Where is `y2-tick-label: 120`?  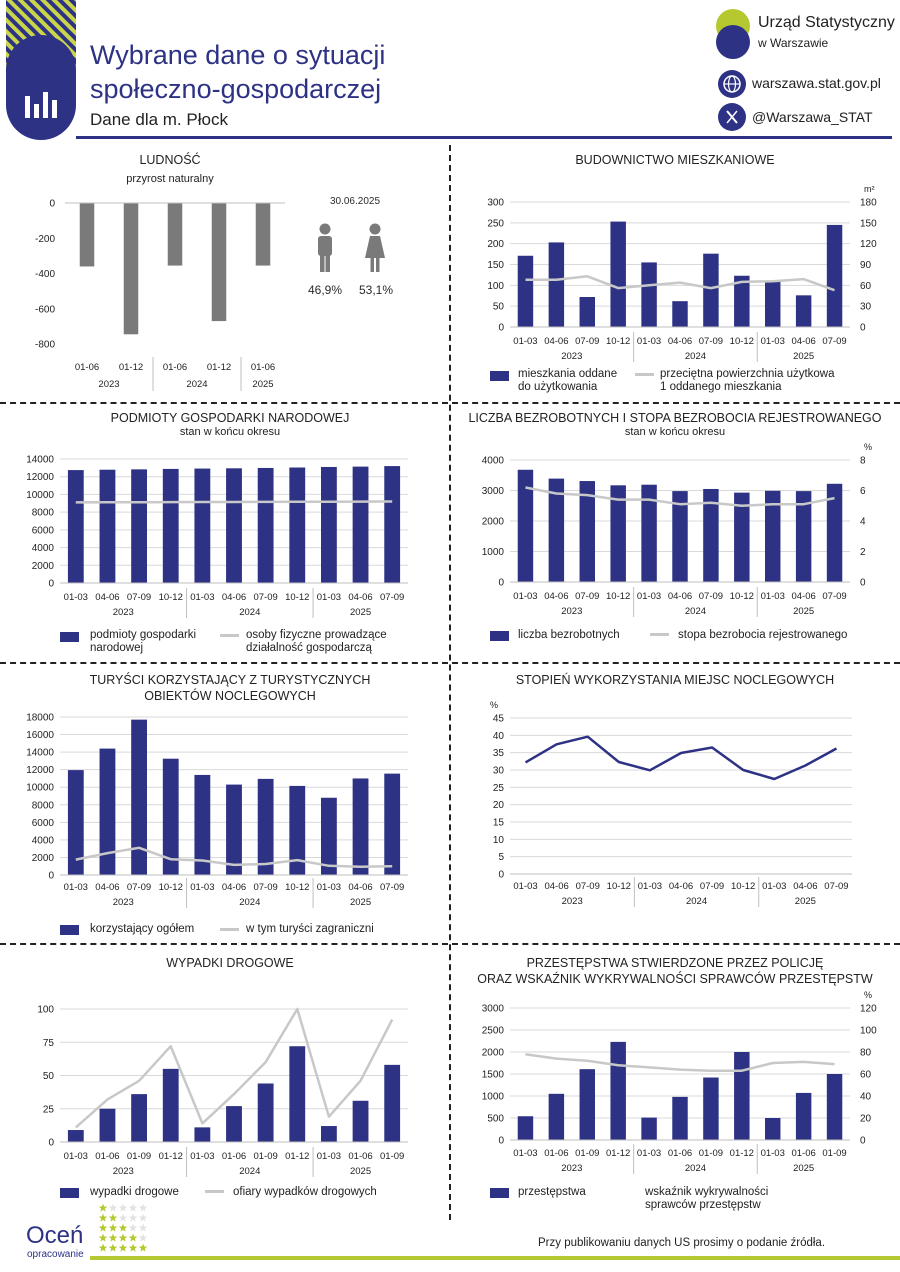 y2-tick-label: 120 is located at coordinates (868, 1009).